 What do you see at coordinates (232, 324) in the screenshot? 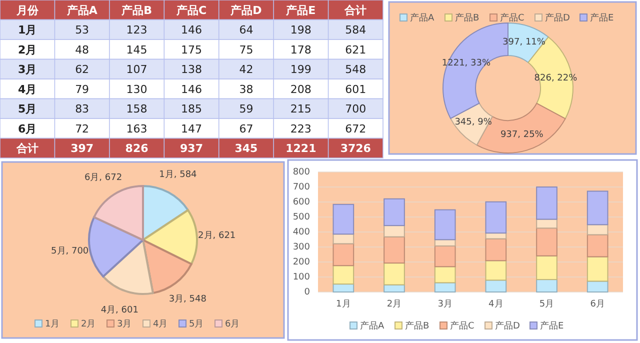
I see `legend-label: 6月` at bounding box center [232, 324].